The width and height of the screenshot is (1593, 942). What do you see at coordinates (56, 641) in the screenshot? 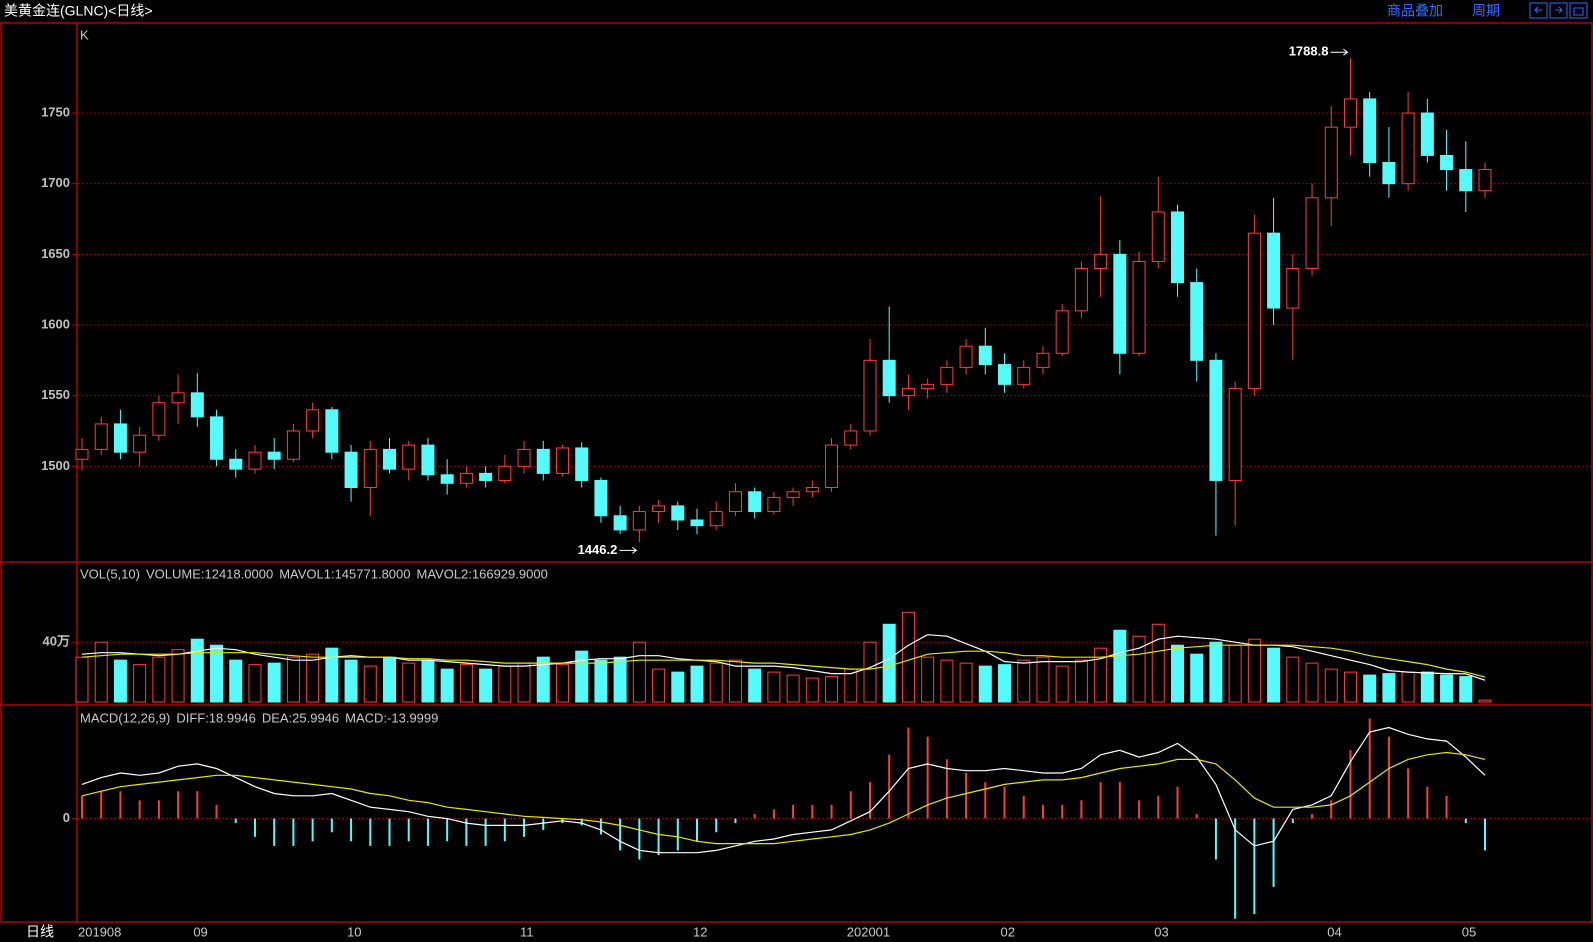
I see `y-tick-label: 40万` at bounding box center [56, 641].